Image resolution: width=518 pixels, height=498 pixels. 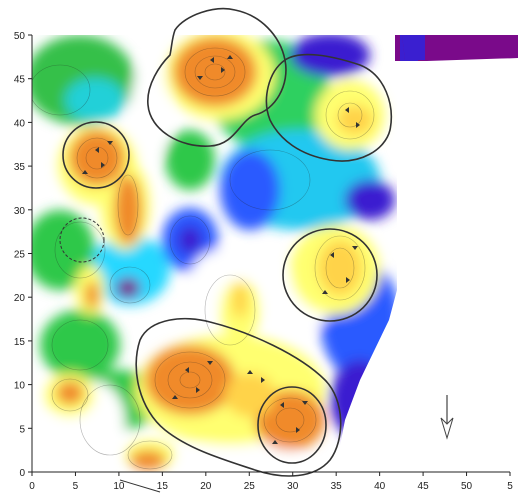 I want to click on enclosure-left-upper, so click(x=96, y=155).